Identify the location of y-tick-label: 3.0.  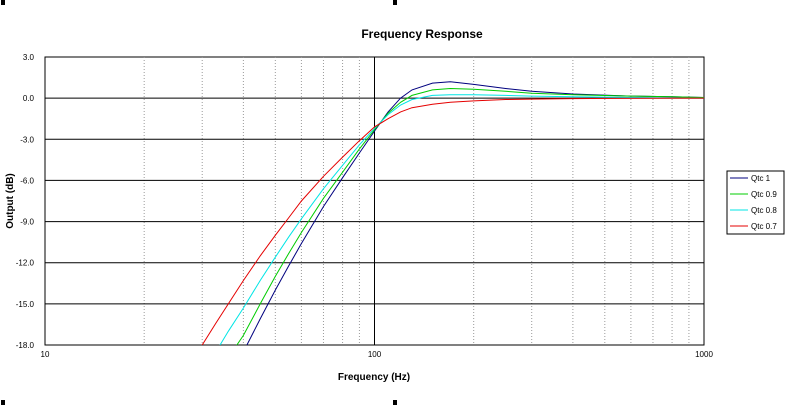
(29, 57).